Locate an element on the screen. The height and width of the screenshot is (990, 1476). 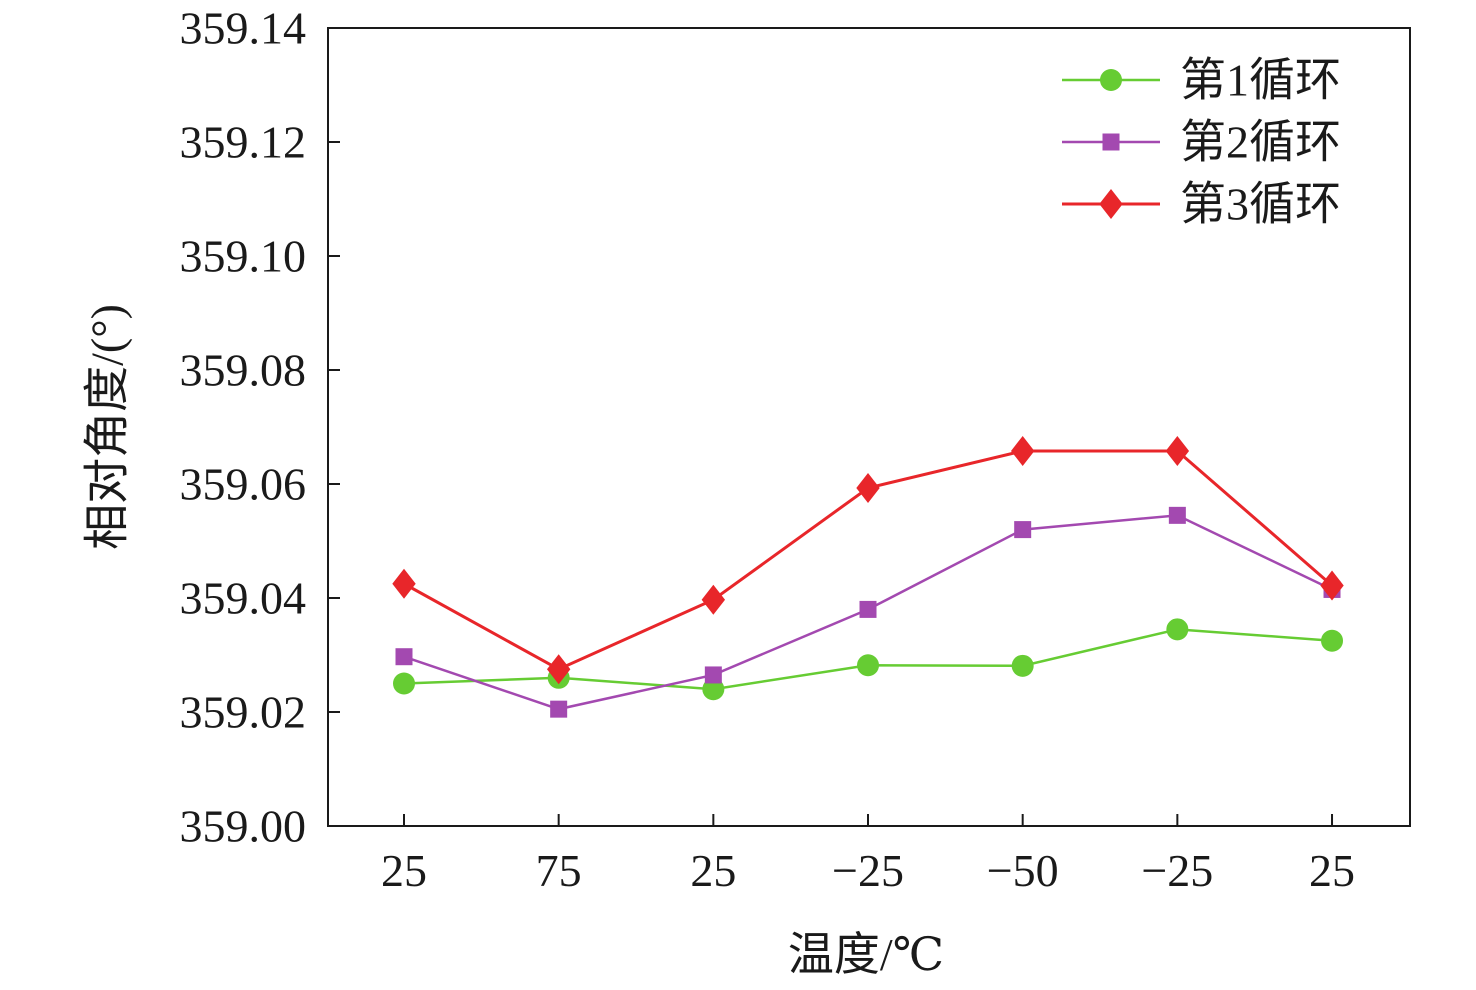
x-axis: 25 75 25 −25 −50 −25 25 is located at coordinates (868, 855).